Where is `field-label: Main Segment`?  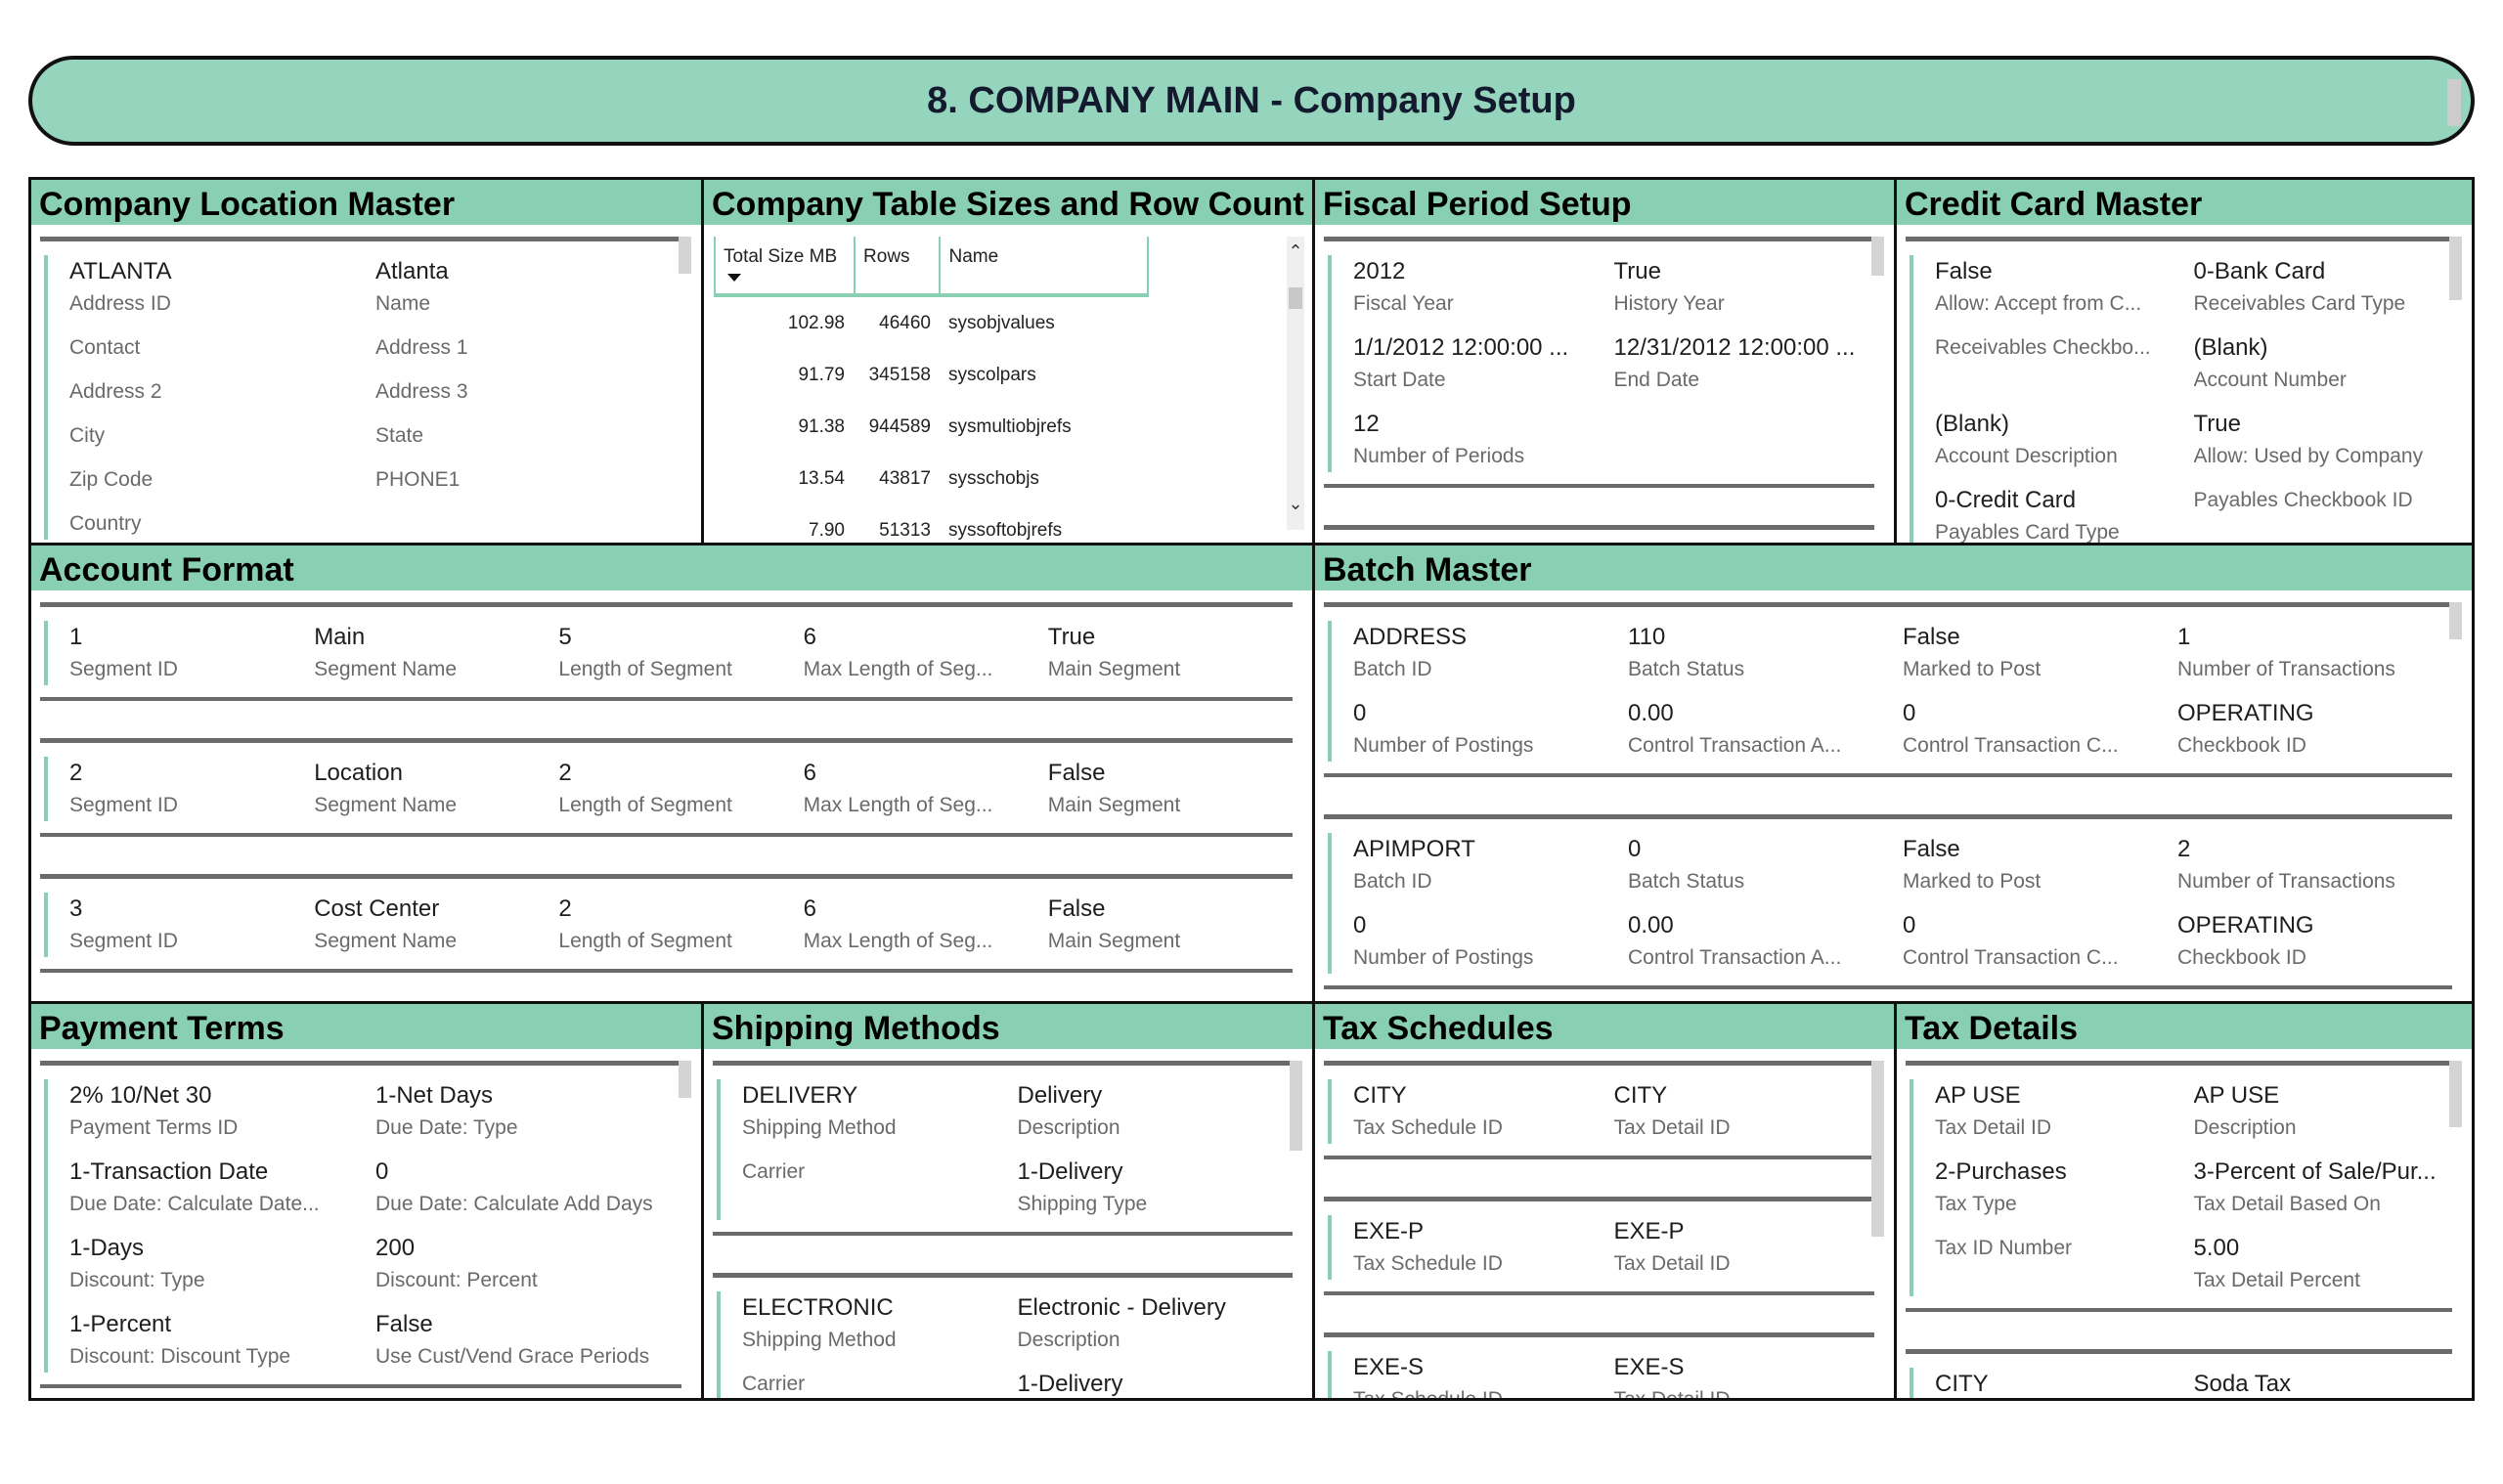
field-label: Main Segment is located at coordinates (1114, 805).